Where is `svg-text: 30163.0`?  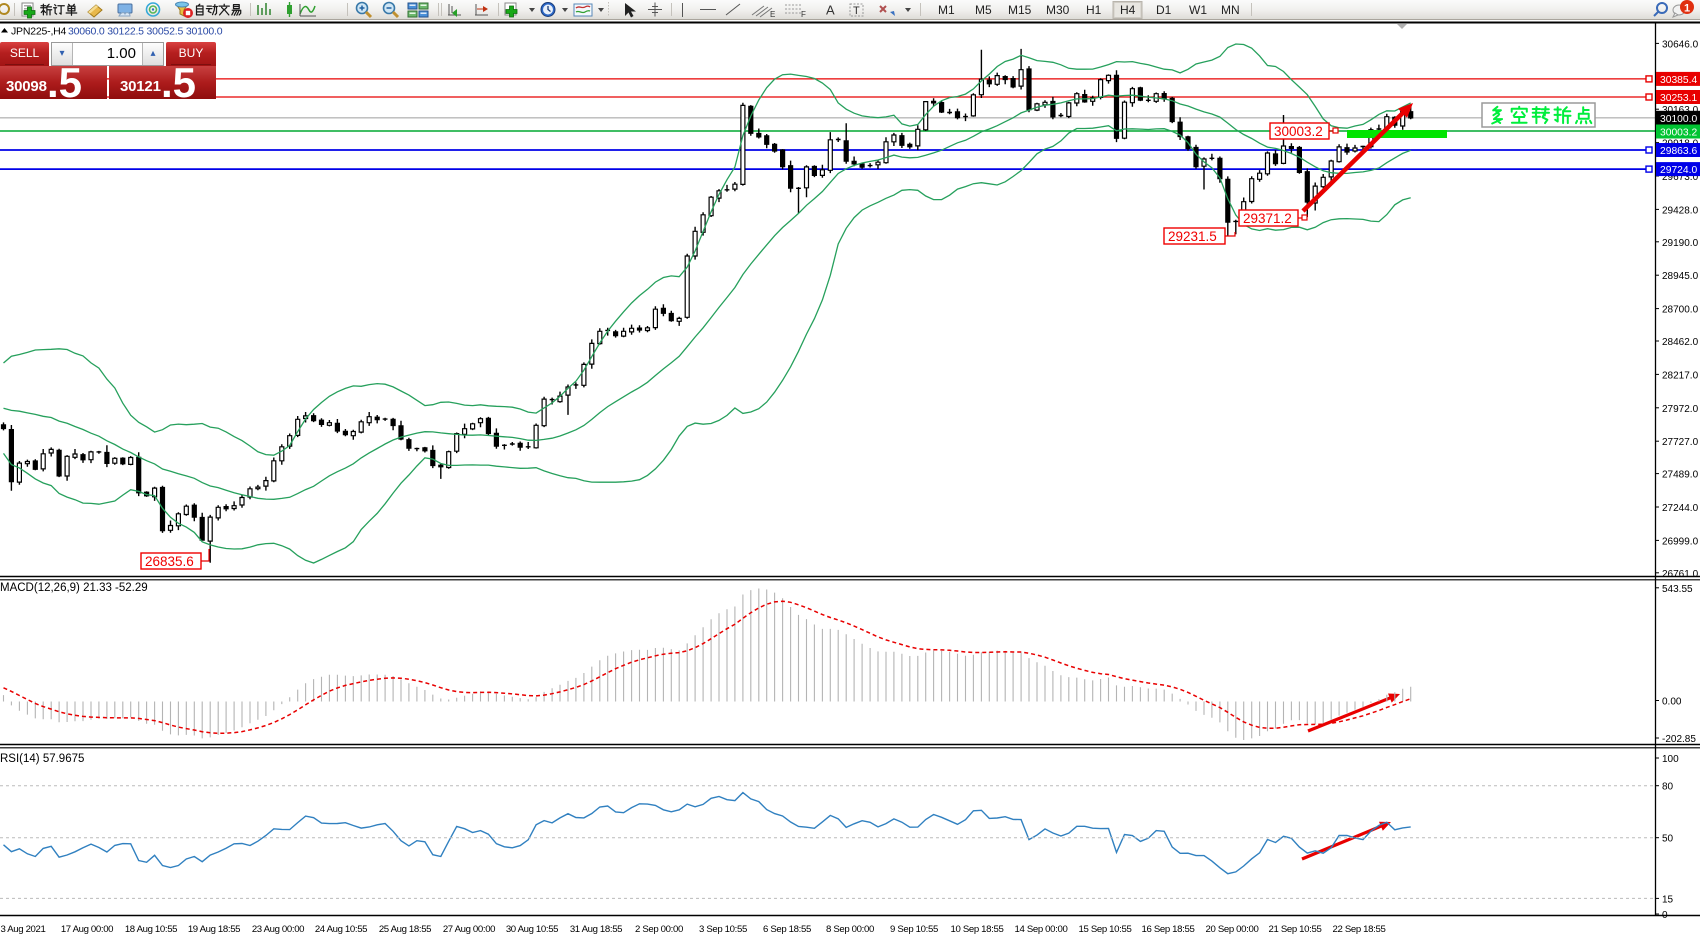
svg-text: 30163.0 is located at coordinates (1680, 110).